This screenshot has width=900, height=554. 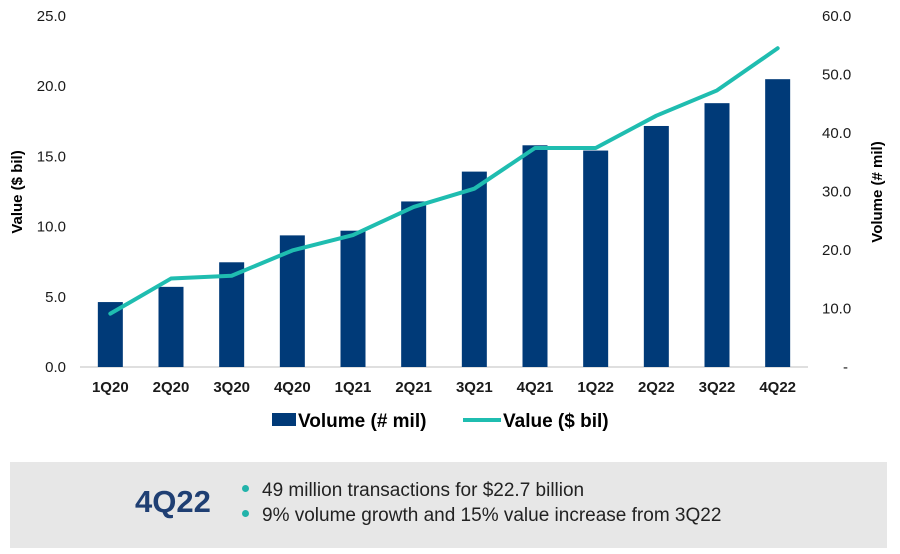 I want to click on summary-title: 4Q22, so click(x=173, y=501).